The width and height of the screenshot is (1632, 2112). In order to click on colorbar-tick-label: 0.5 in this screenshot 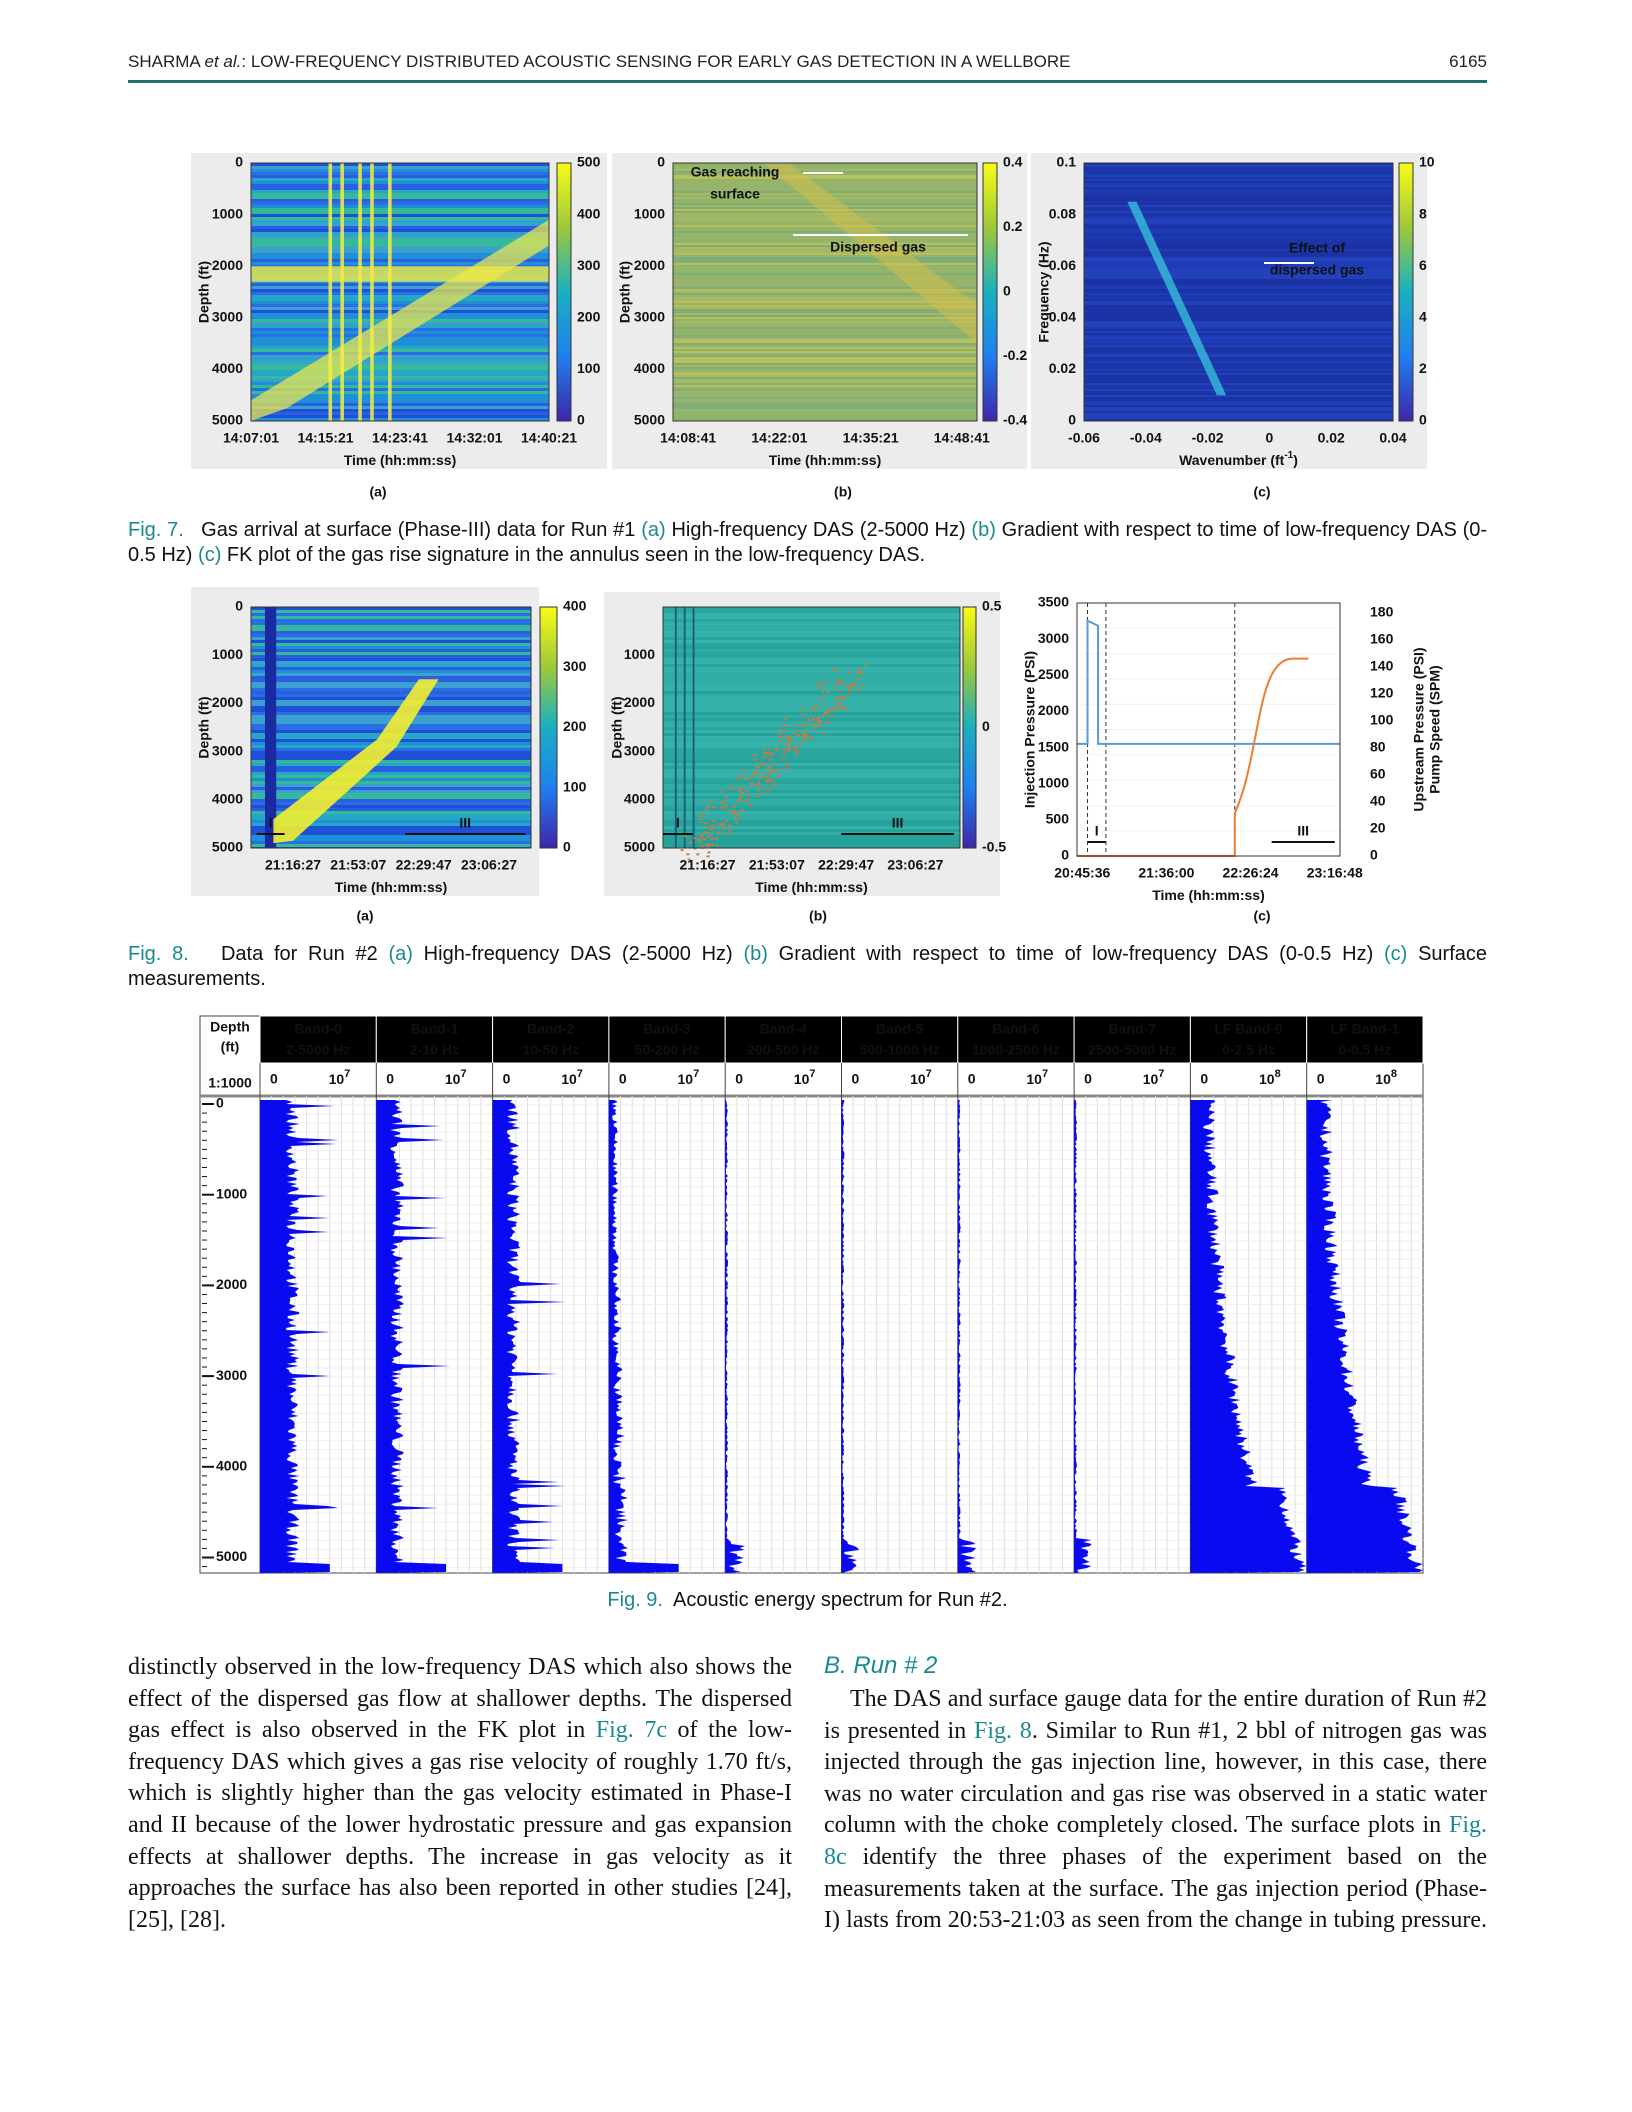, I will do `click(992, 606)`.